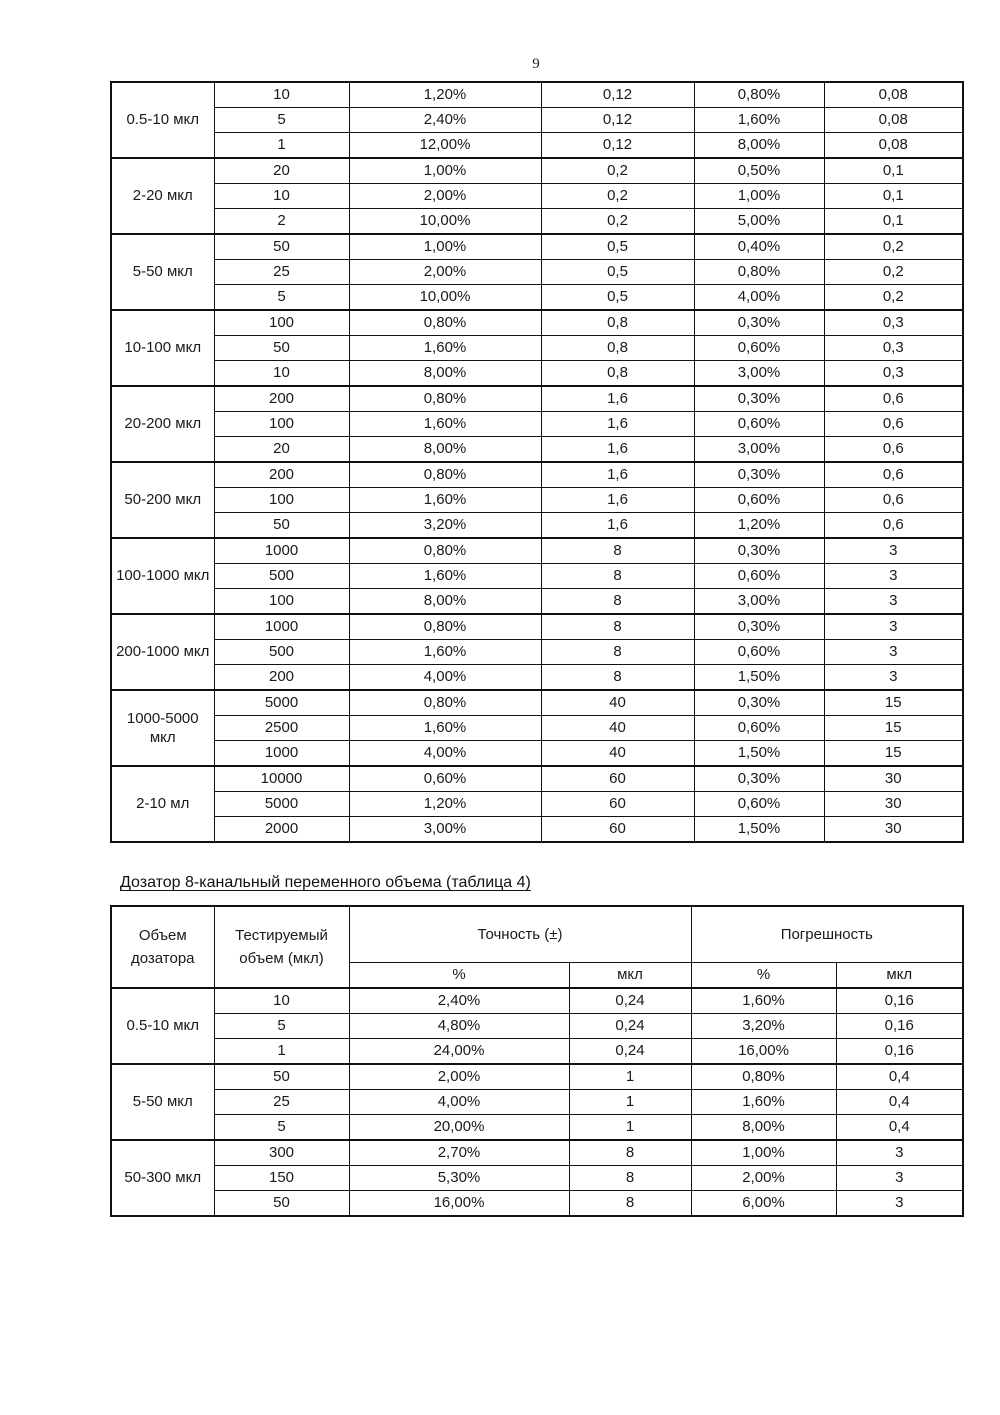 The image size is (1000, 1415). Describe the element at coordinates (536, 64) in the screenshot. I see `page-number: 9` at that location.